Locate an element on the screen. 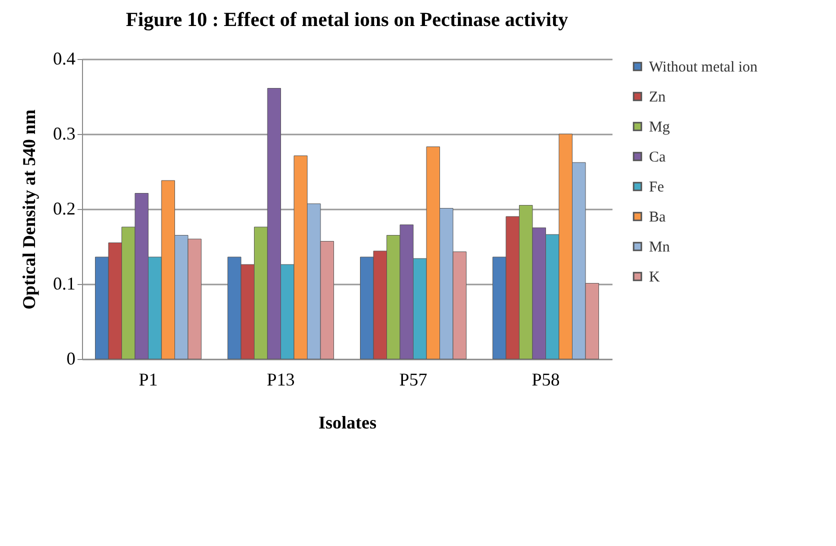 The image size is (836, 546). legend-label: Mg is located at coordinates (659, 128).